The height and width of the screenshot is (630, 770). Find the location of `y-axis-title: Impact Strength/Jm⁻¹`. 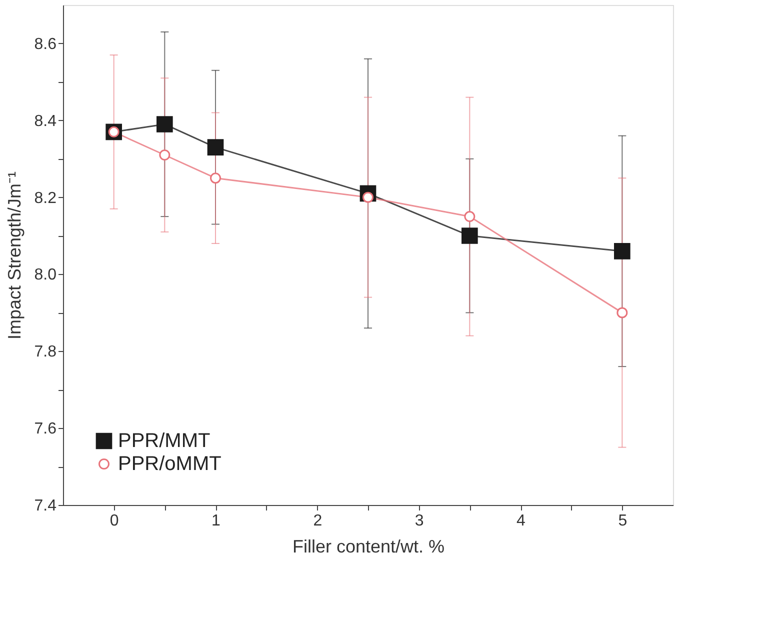

y-axis-title: Impact Strength/Jm⁻¹ is located at coordinates (14, 255).